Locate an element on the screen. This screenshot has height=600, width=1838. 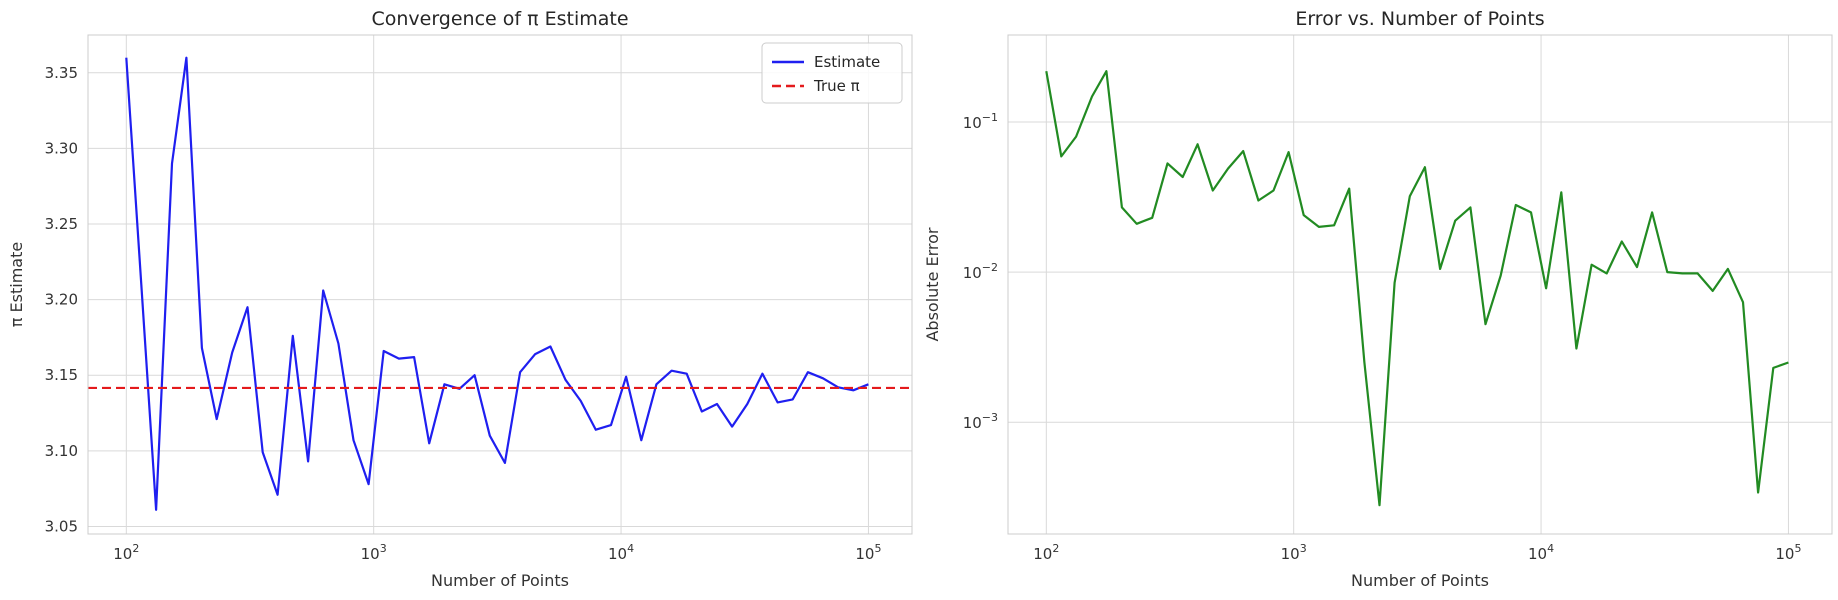
y-tick-label: 10⁻¹ is located at coordinates (980, 121).